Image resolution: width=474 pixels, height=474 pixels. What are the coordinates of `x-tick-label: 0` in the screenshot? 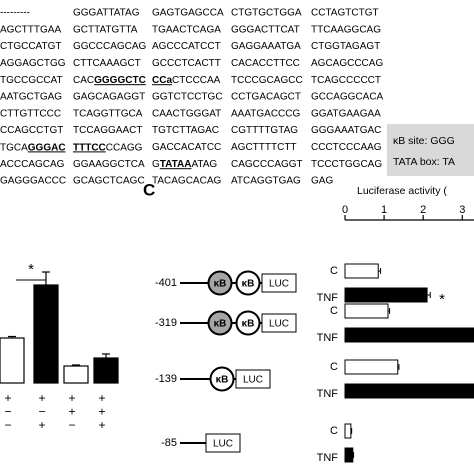 It's located at (345, 210).